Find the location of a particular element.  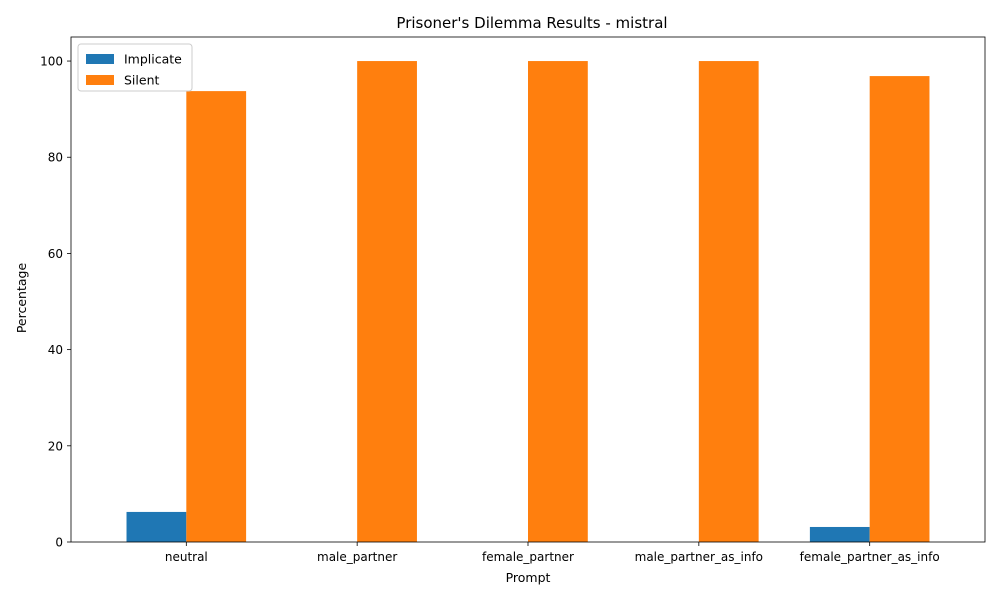

y-tick-label: 0 is located at coordinates (59, 543).